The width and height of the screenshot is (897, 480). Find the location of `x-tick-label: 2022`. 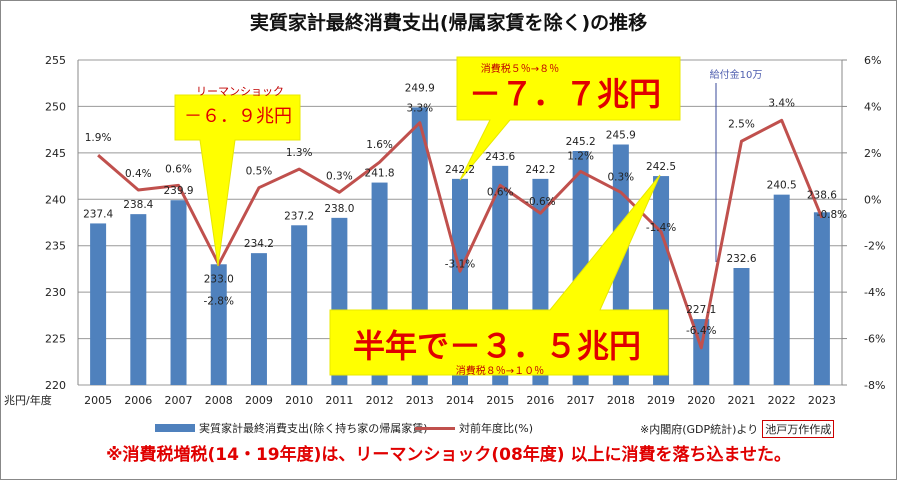

x-tick-label: 2022 is located at coordinates (782, 400).